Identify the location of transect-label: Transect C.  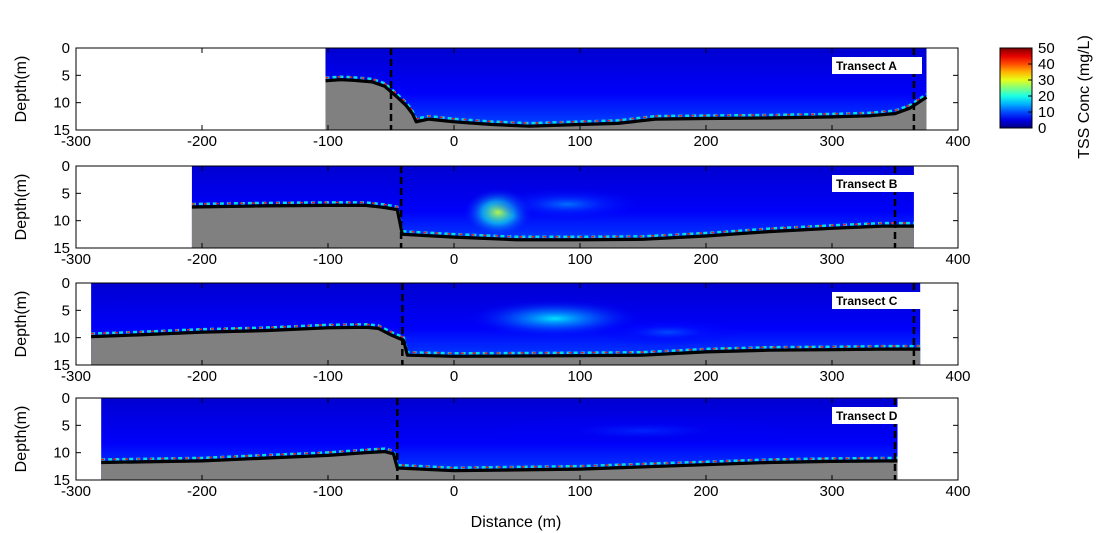
(867, 301).